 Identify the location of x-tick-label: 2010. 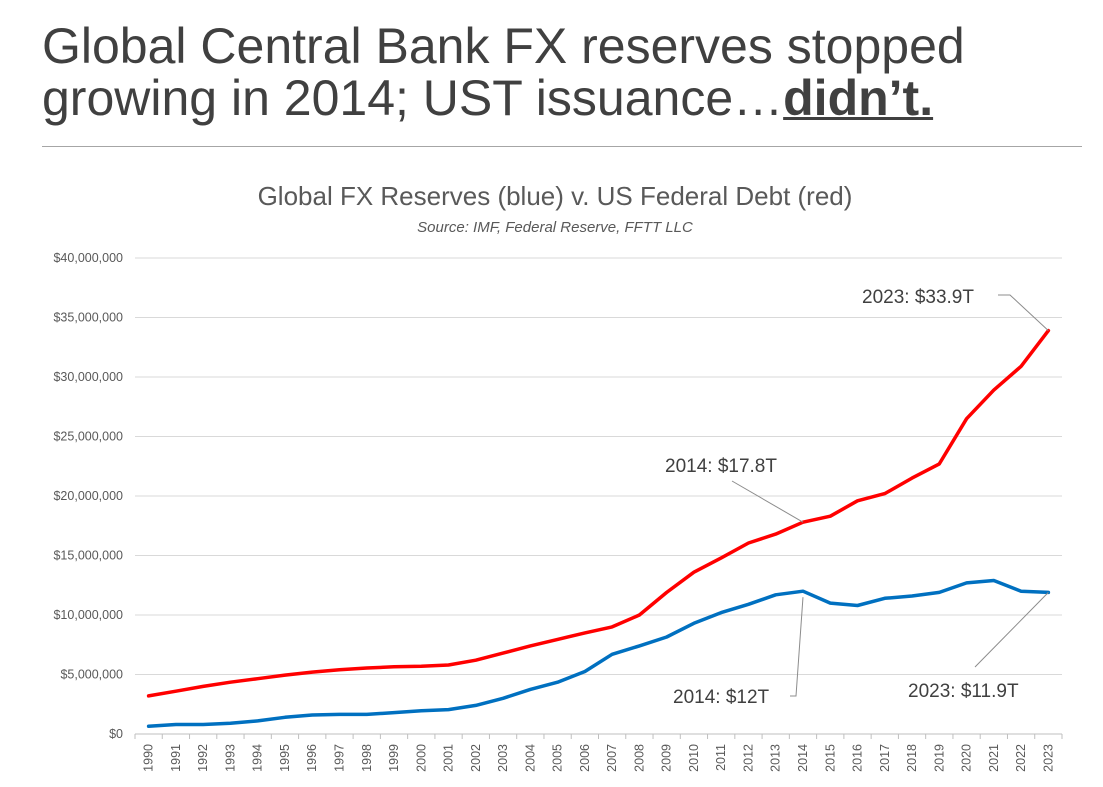
(694, 758).